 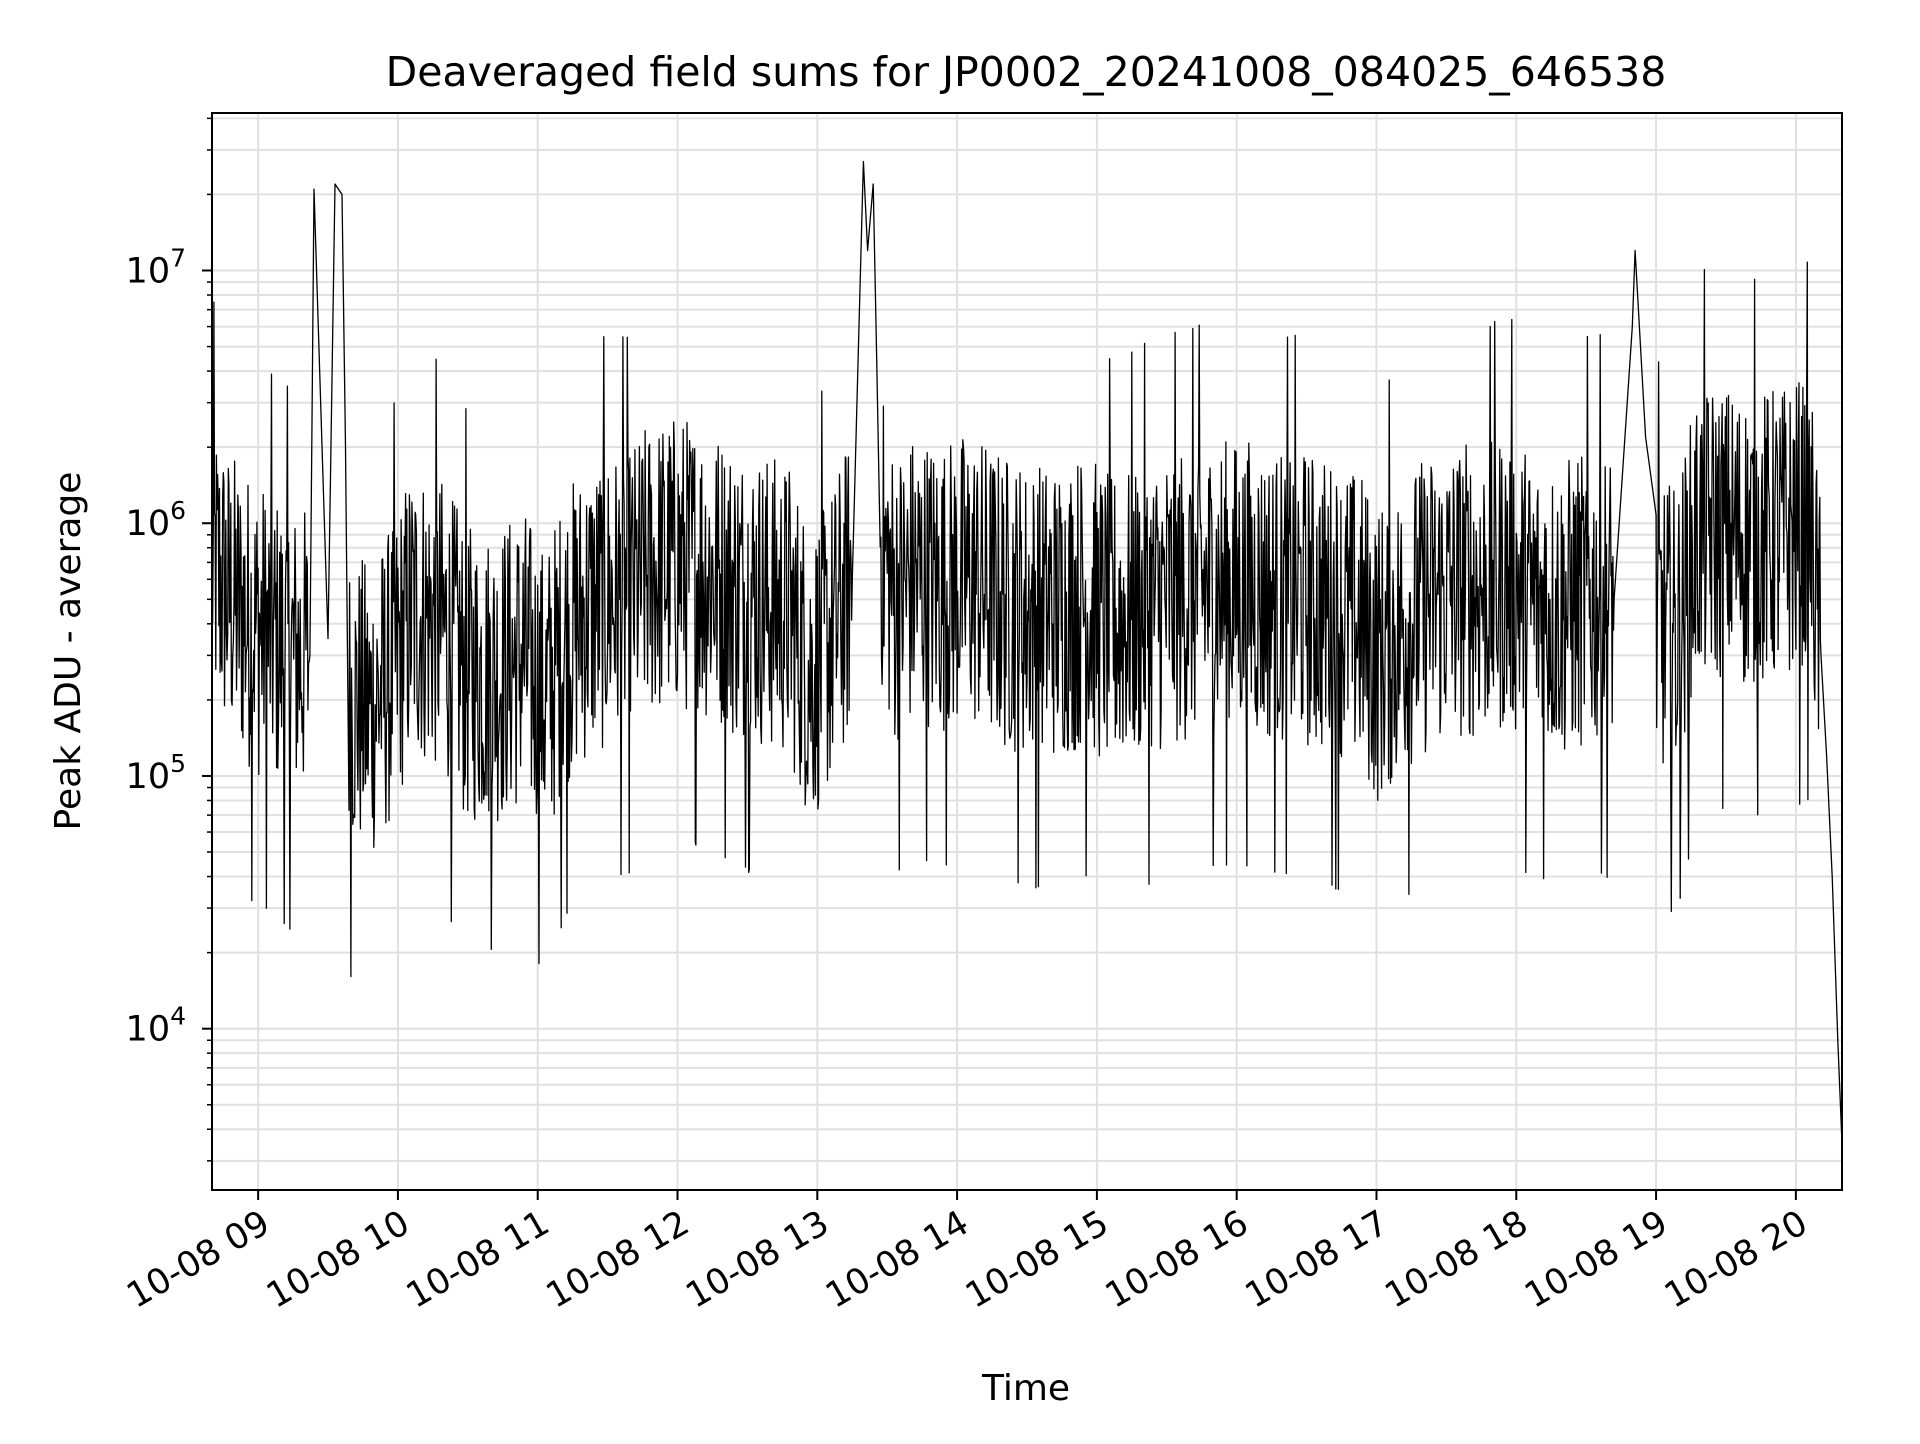 I want to click on y-tick-label: 10⁵, so click(x=156, y=773).